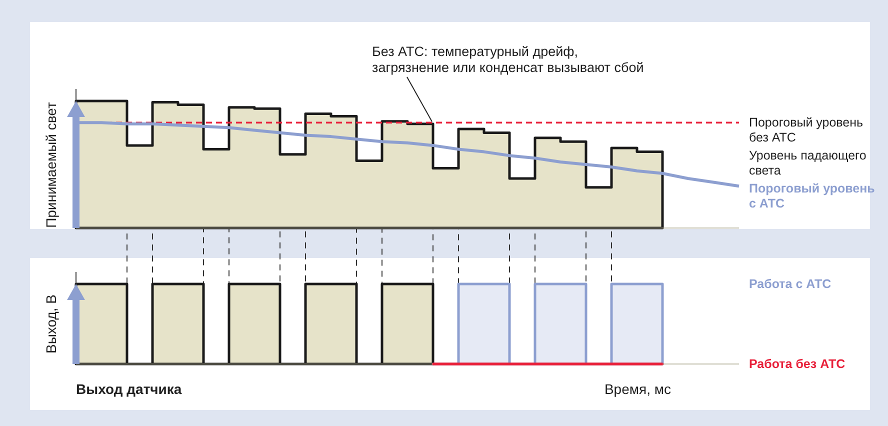 The image size is (888, 426). I want to click on series-label: Пороговый уровень с АТС, so click(812, 196).